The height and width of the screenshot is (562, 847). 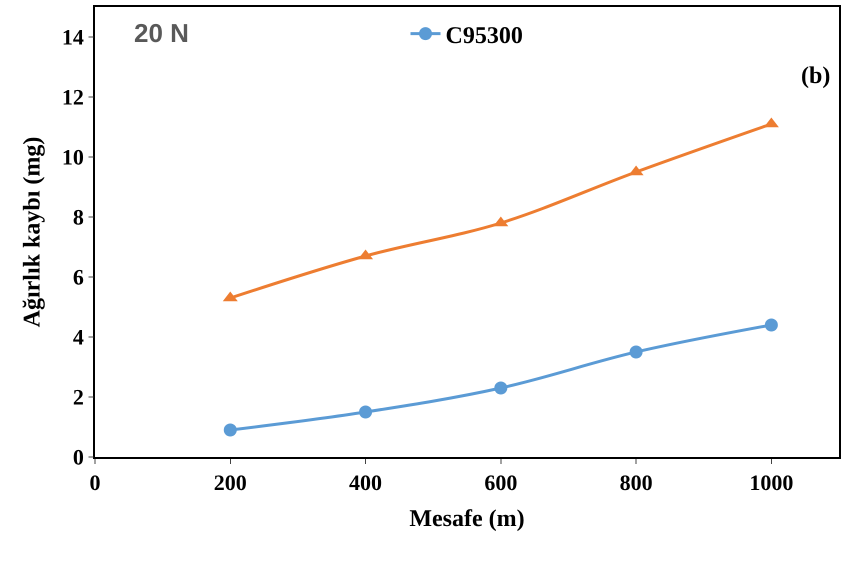 What do you see at coordinates (78, 397) in the screenshot?
I see `y-tick-label: 2` at bounding box center [78, 397].